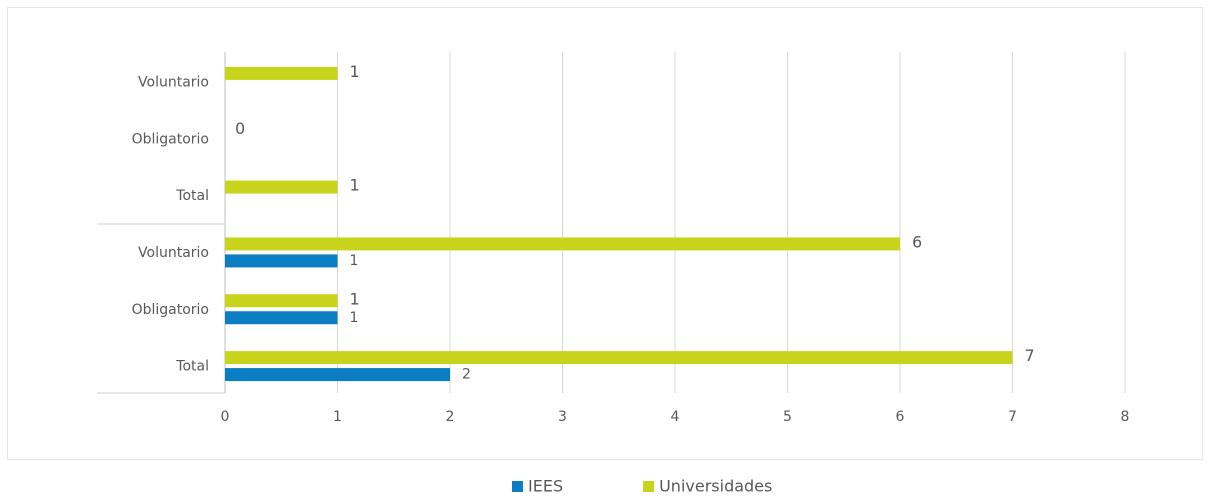 Image resolution: width=1210 pixels, height=497 pixels. Describe the element at coordinates (900, 417) in the screenshot. I see `x-tick-label: 6` at that location.